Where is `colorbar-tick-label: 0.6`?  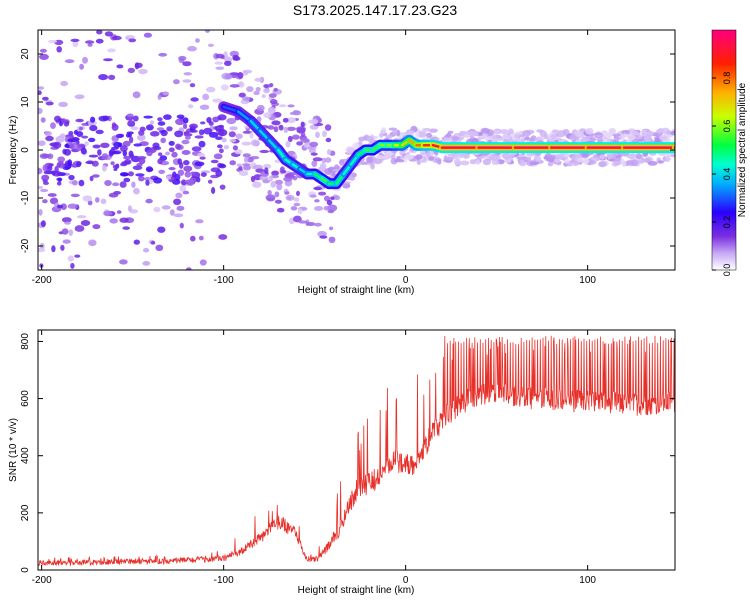 colorbar-tick-label: 0.6 is located at coordinates (727, 126).